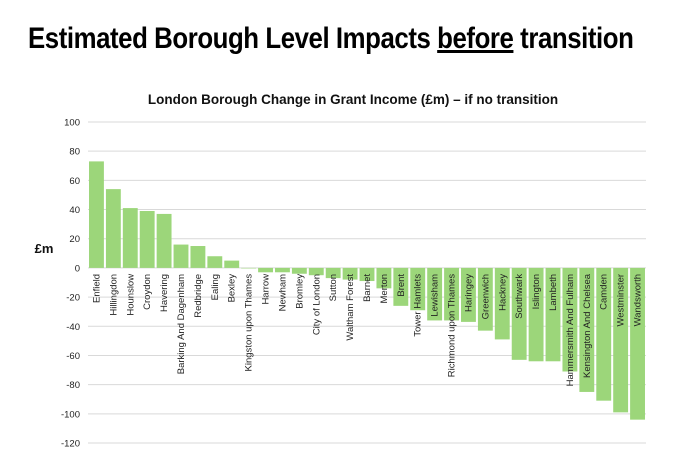  Describe the element at coordinates (604, 292) in the screenshot. I see `category-label: Camden` at that location.